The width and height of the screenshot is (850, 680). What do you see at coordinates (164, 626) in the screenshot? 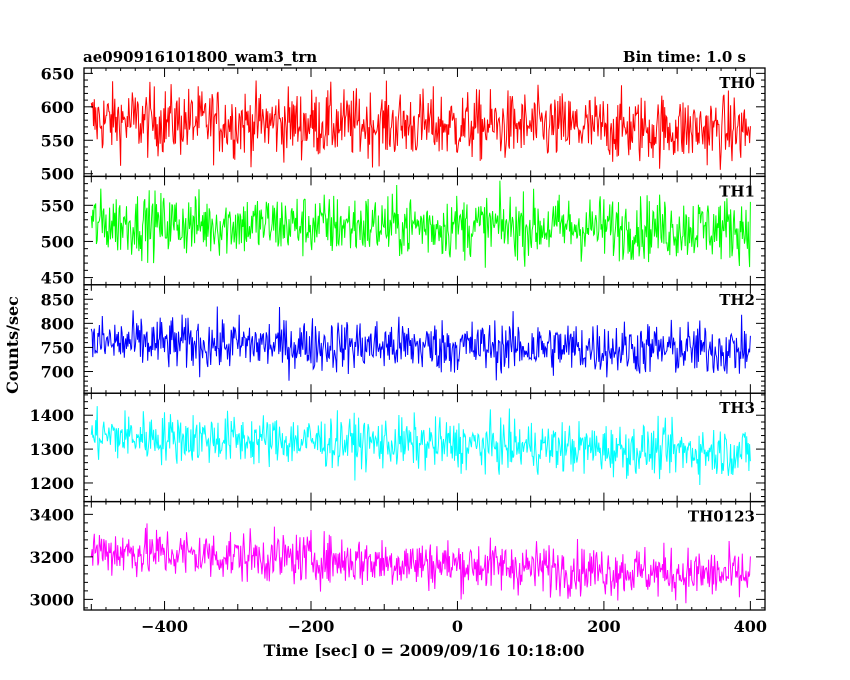
I see `x-tick-label: −400` at bounding box center [164, 626].